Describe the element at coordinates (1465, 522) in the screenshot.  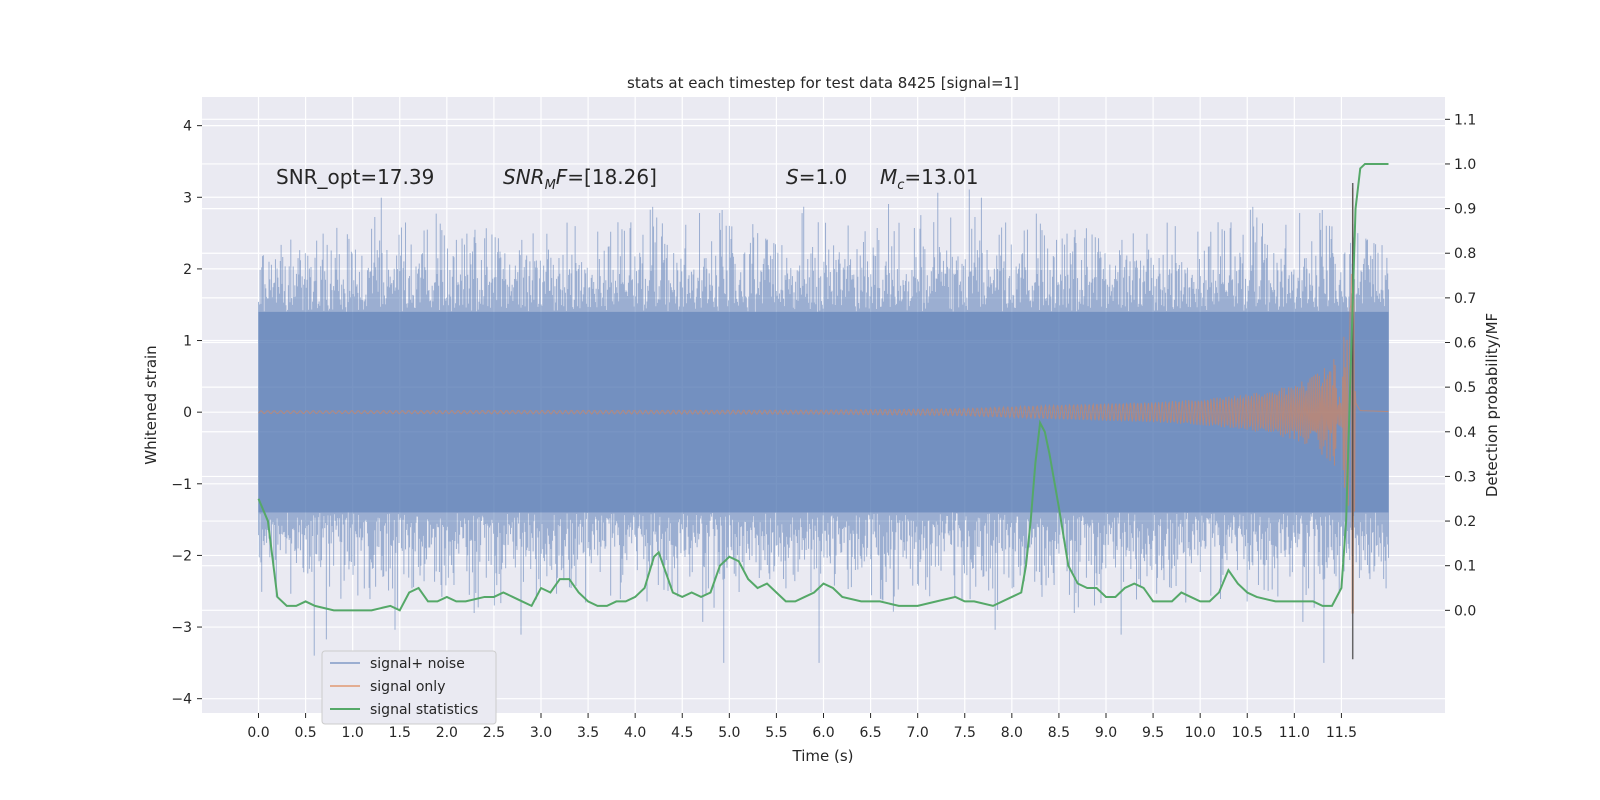
I see `y2-tick-label: 0.2` at that location.